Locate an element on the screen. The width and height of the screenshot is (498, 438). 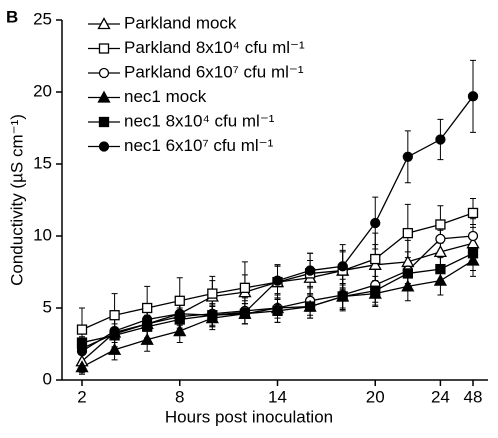
legend-label: Parkland 6x10⁷ cfu ml⁻¹ is located at coordinates (214, 71).